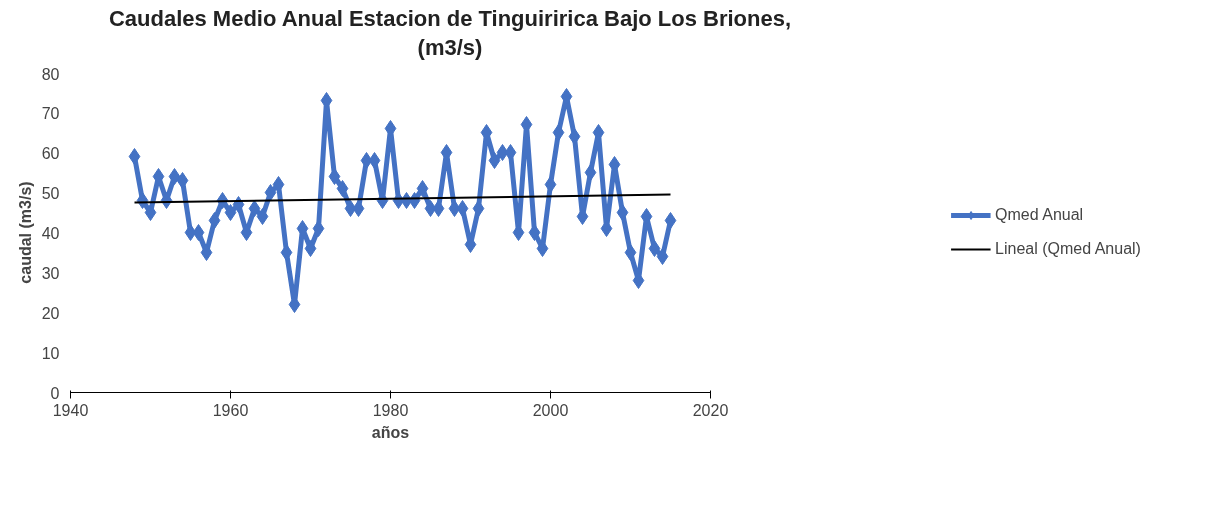 The width and height of the screenshot is (1211, 515). What do you see at coordinates (70, 410) in the screenshot?
I see `x-tick-label: 1940` at bounding box center [70, 410].